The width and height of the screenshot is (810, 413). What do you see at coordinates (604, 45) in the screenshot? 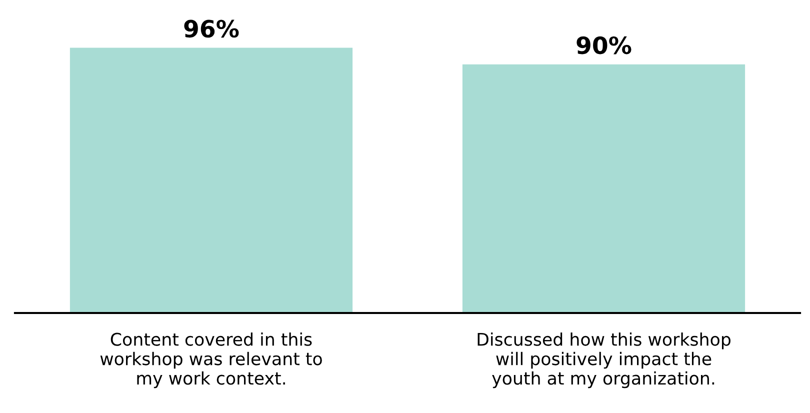
I see `data-label: 90%` at bounding box center [604, 45].